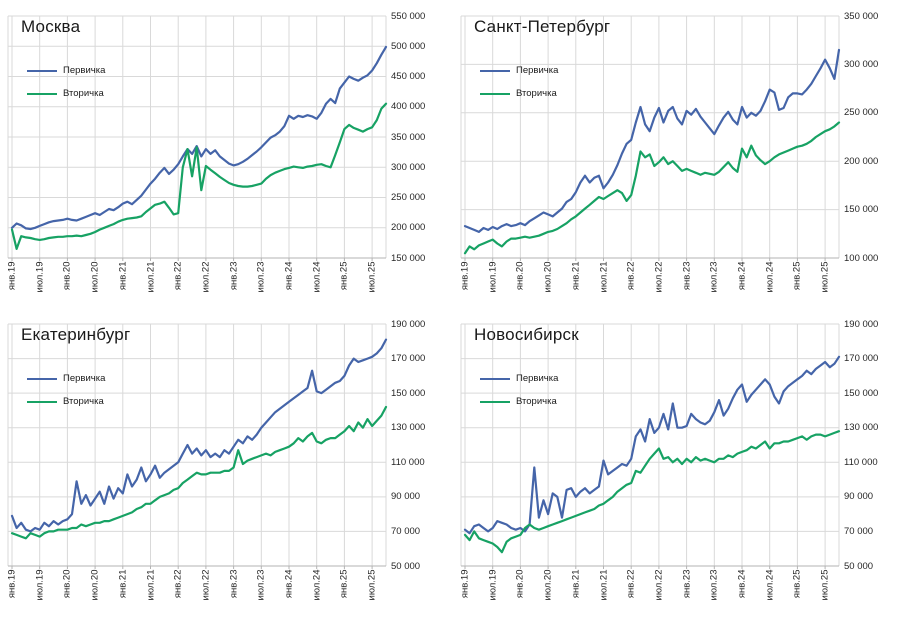 This screenshot has width=906, height=620. I want to click on y-tick-label: 250 000, so click(861, 113).